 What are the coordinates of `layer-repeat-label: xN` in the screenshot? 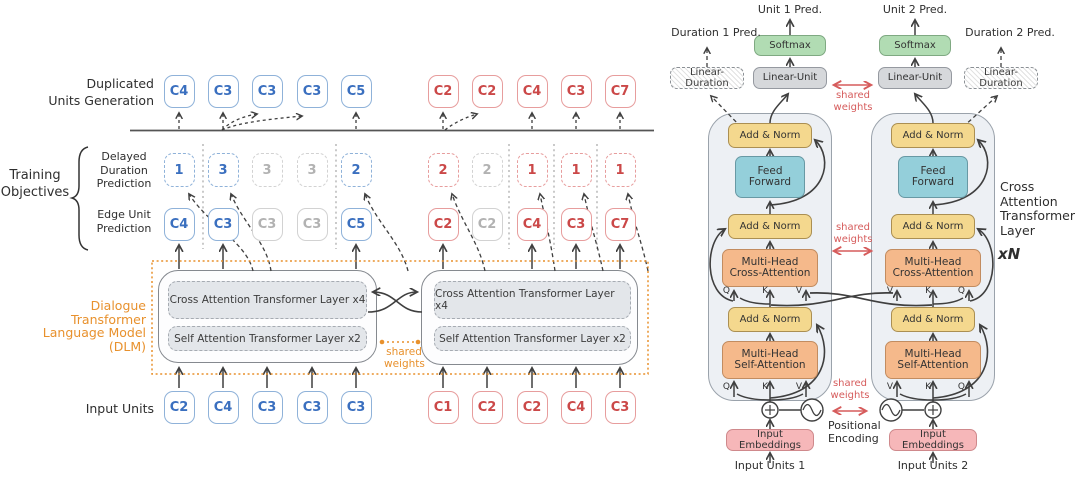 It's located at (1009, 254).